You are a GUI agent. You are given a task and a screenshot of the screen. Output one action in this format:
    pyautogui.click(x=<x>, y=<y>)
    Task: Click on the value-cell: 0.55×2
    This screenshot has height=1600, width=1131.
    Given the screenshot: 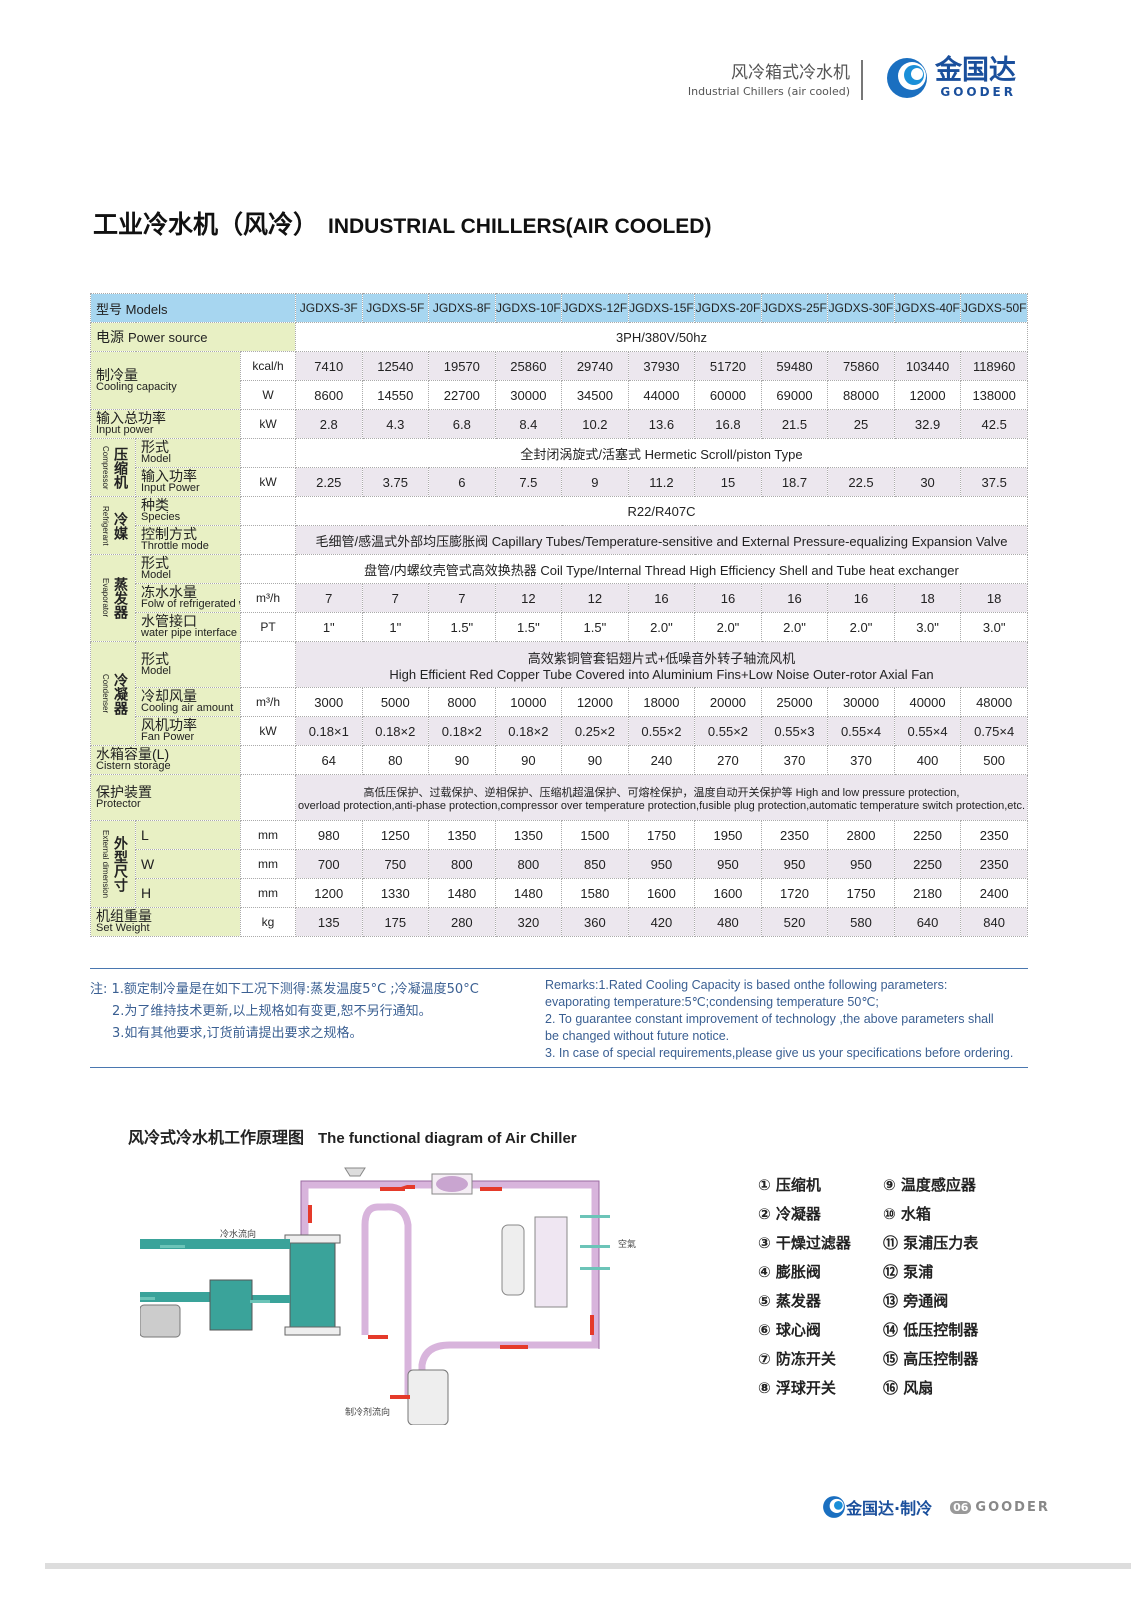 What is the action you would take?
    pyautogui.click(x=661, y=731)
    